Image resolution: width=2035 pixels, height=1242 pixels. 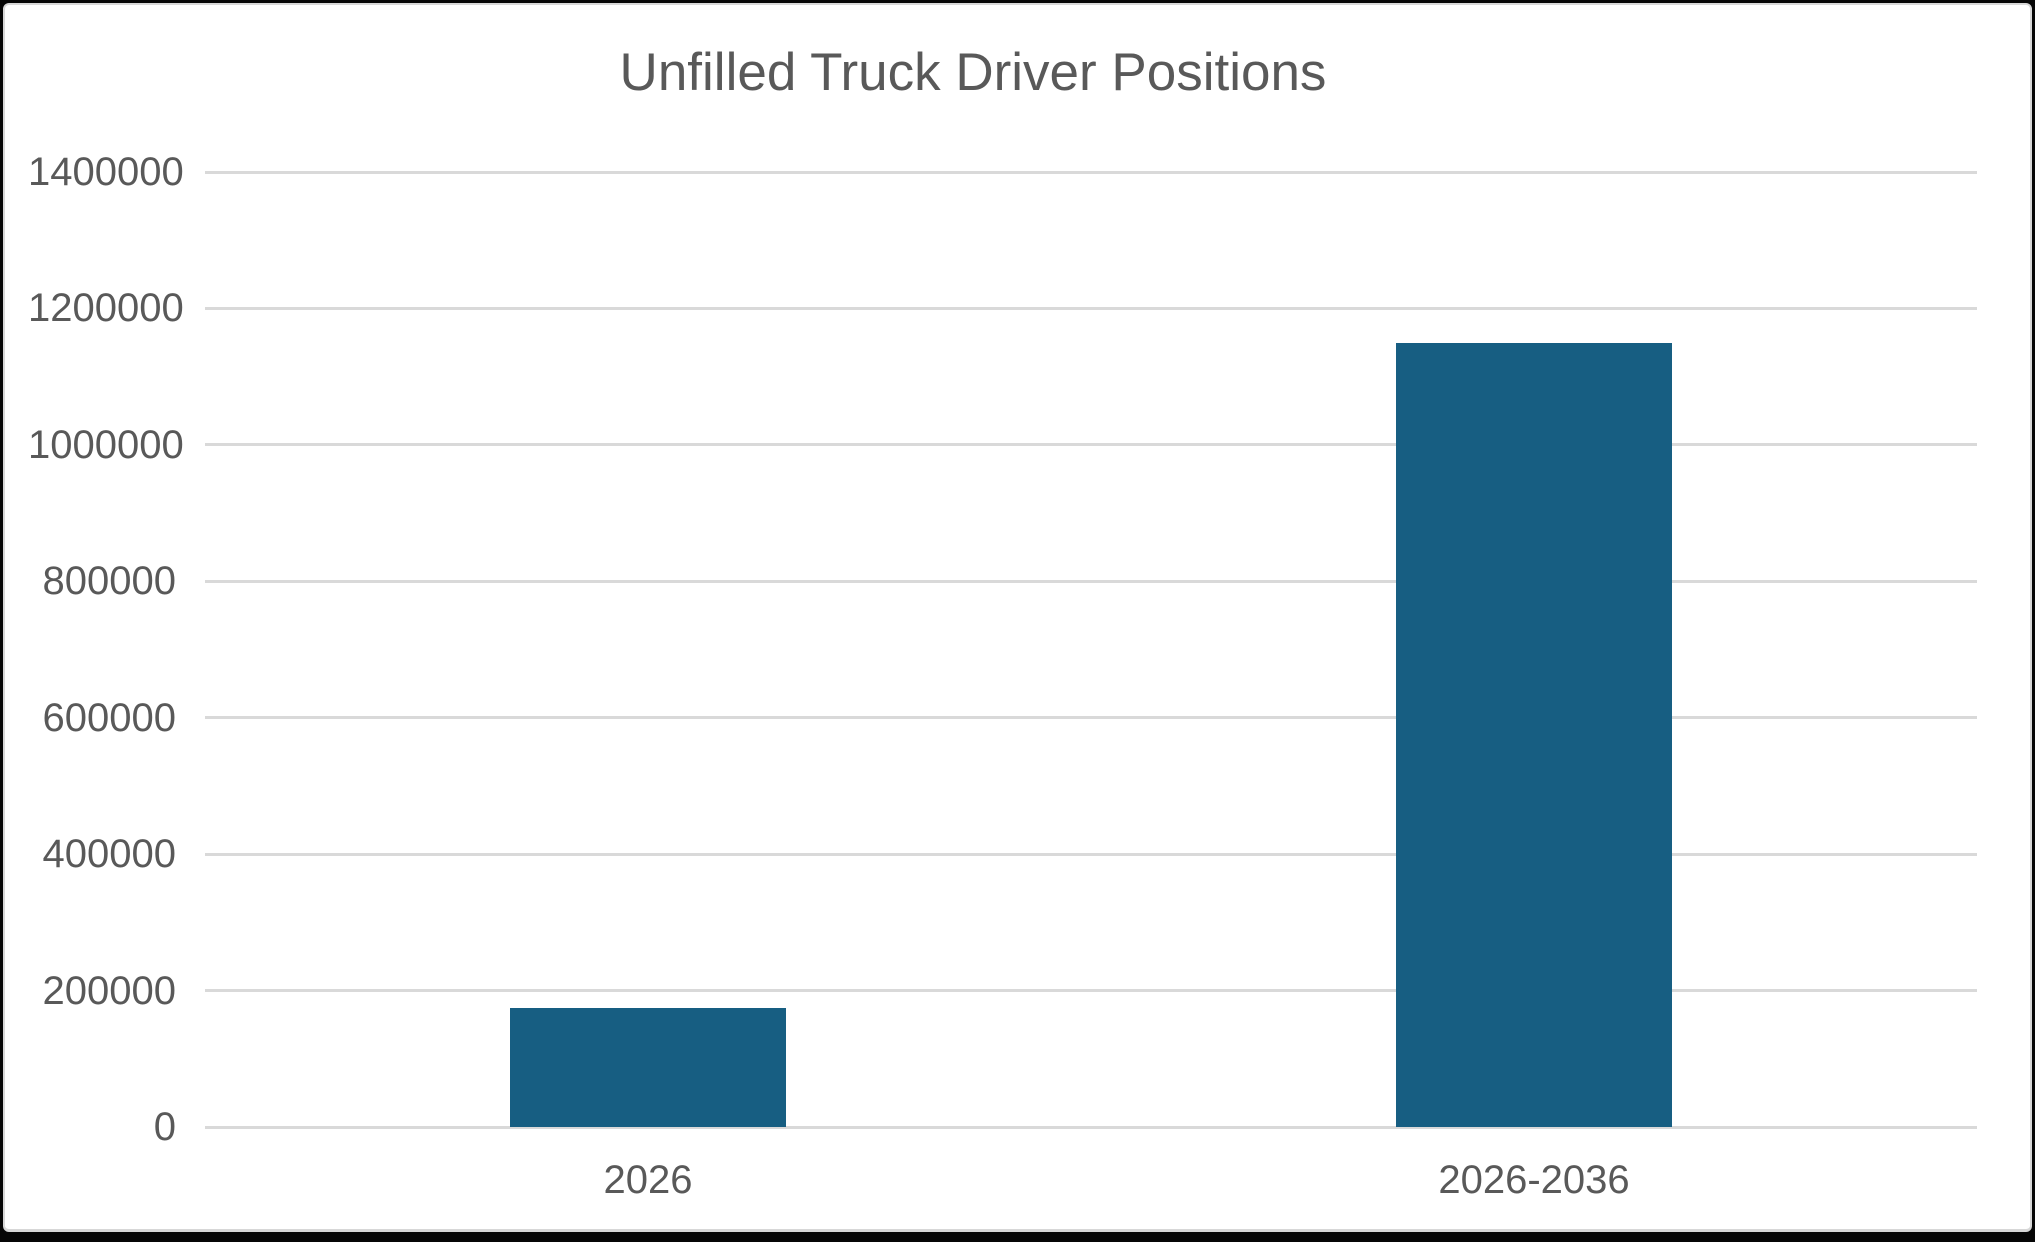 I want to click on y-axis-tick-label: 0, so click(x=164, y=1127).